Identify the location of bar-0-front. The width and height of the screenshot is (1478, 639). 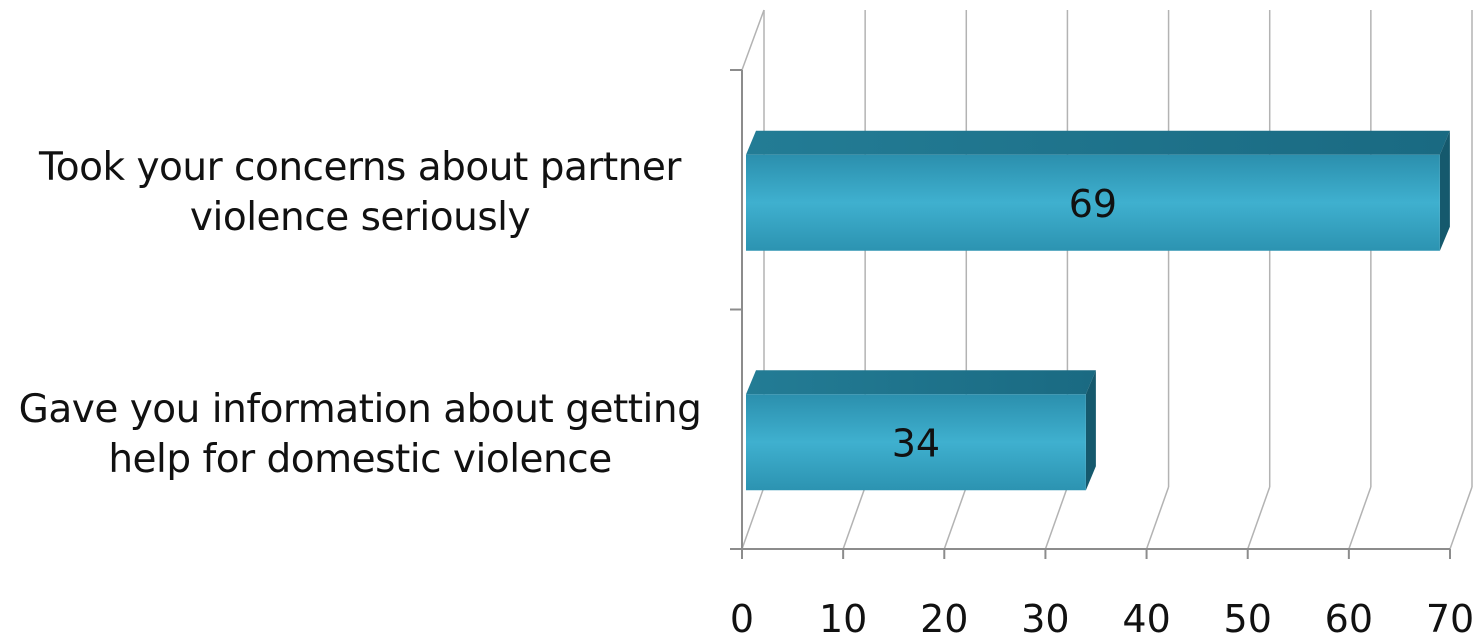
(1093, 202).